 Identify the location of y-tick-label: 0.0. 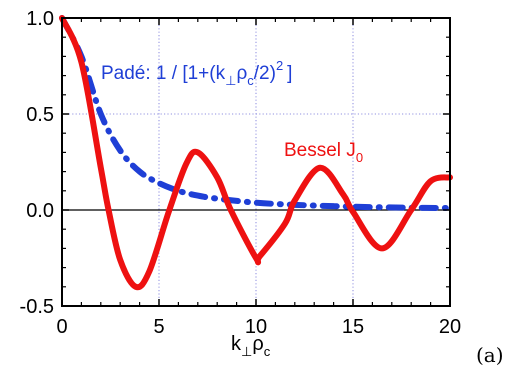
(40, 211).